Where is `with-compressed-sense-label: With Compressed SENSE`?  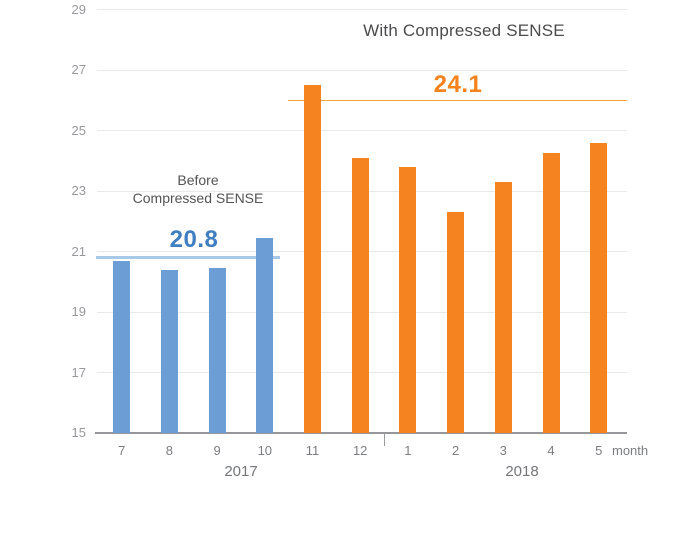 with-compressed-sense-label: With Compressed SENSE is located at coordinates (464, 30).